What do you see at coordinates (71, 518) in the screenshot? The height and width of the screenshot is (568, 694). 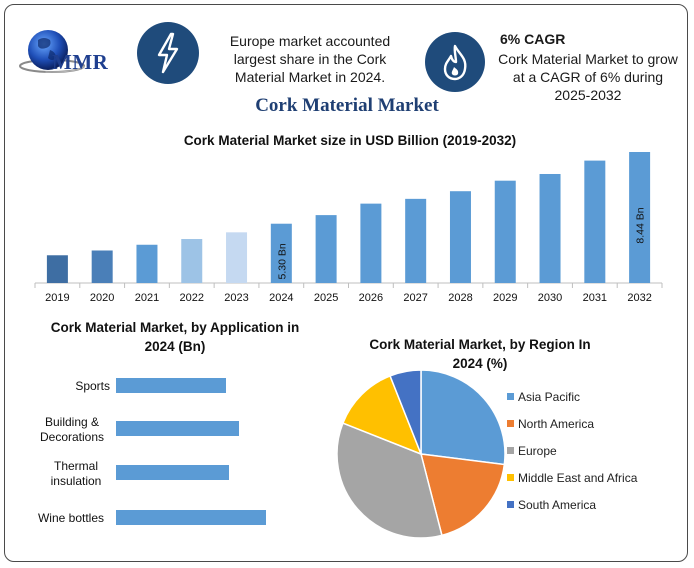 I see `app-label-wine: Wine bottles` at bounding box center [71, 518].